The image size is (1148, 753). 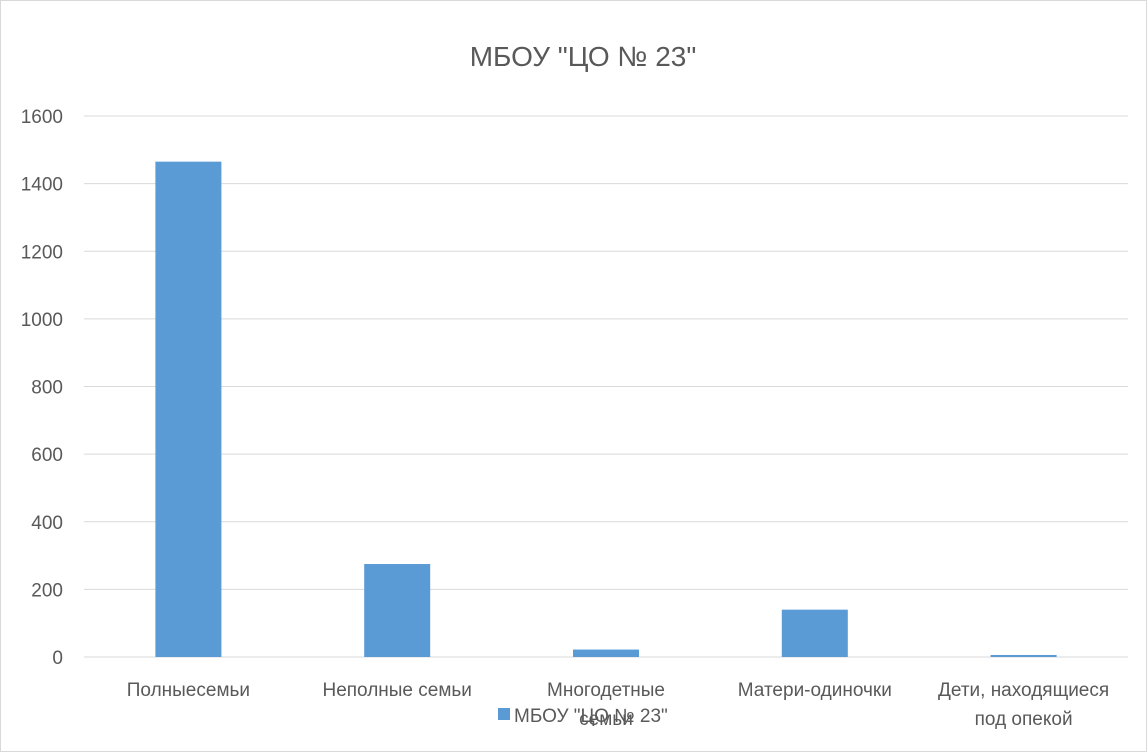 What do you see at coordinates (42, 185) in the screenshot?
I see `y-tick-label: 1400` at bounding box center [42, 185].